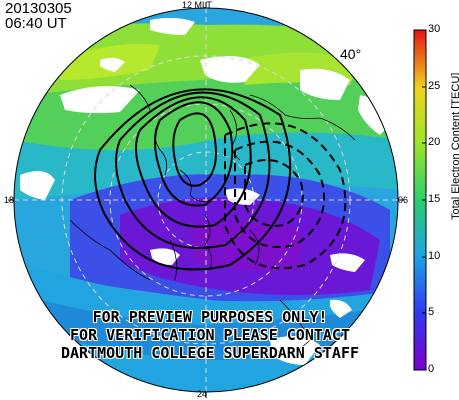 This screenshot has height=400, width=459. Describe the element at coordinates (285, 196) in the screenshot. I see `convection-contours-negative` at that location.